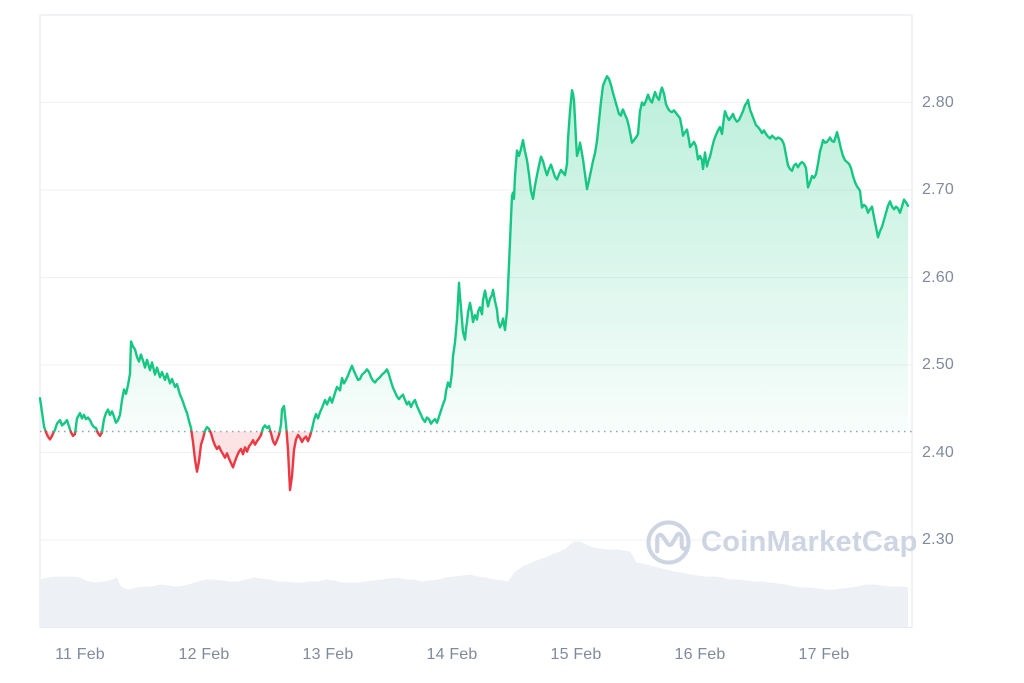  Describe the element at coordinates (824, 654) in the screenshot. I see `x-tick-label: 17 Feb` at that location.